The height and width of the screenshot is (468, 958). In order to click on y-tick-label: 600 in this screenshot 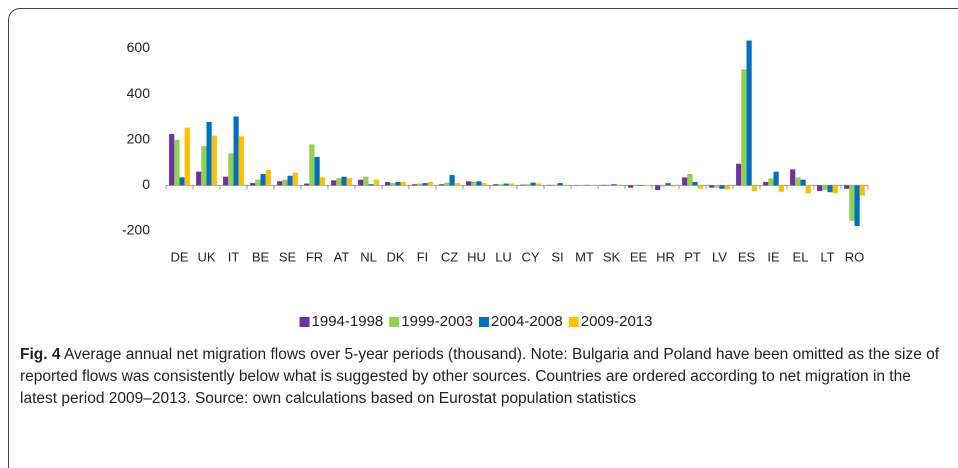, I will do `click(139, 47)`.